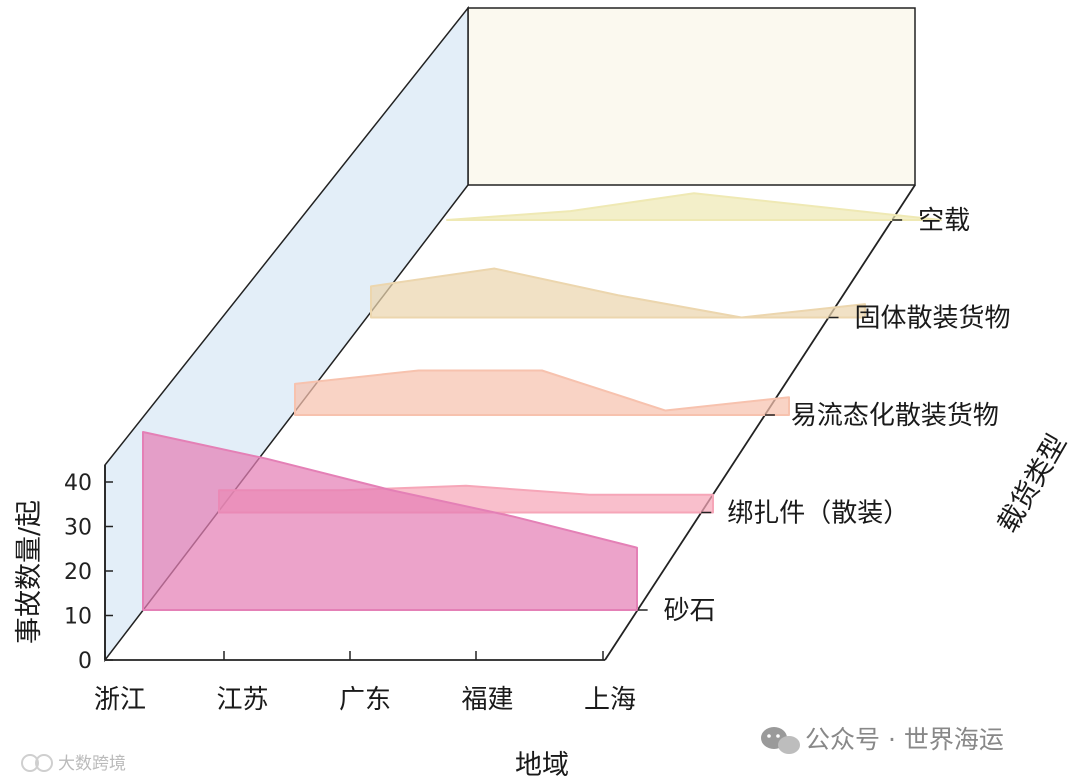 This screenshot has width=1080, height=783. Describe the element at coordinates (37, 763) in the screenshot. I see `watermark-logo-icon` at that location.